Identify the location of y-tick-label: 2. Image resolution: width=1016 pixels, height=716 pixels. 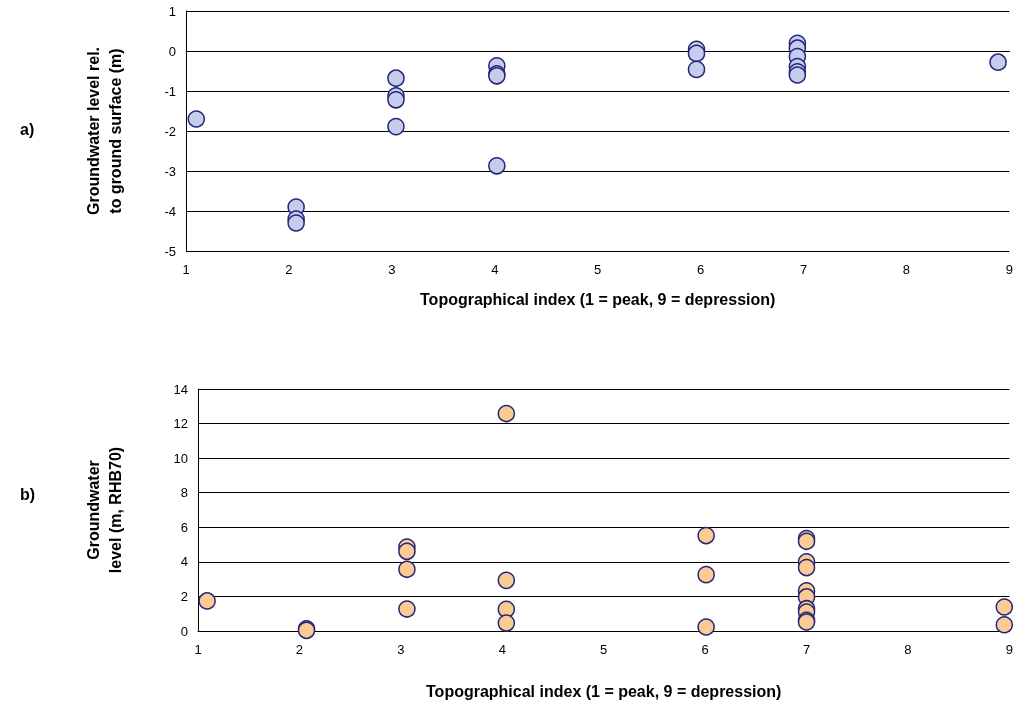
(184, 596).